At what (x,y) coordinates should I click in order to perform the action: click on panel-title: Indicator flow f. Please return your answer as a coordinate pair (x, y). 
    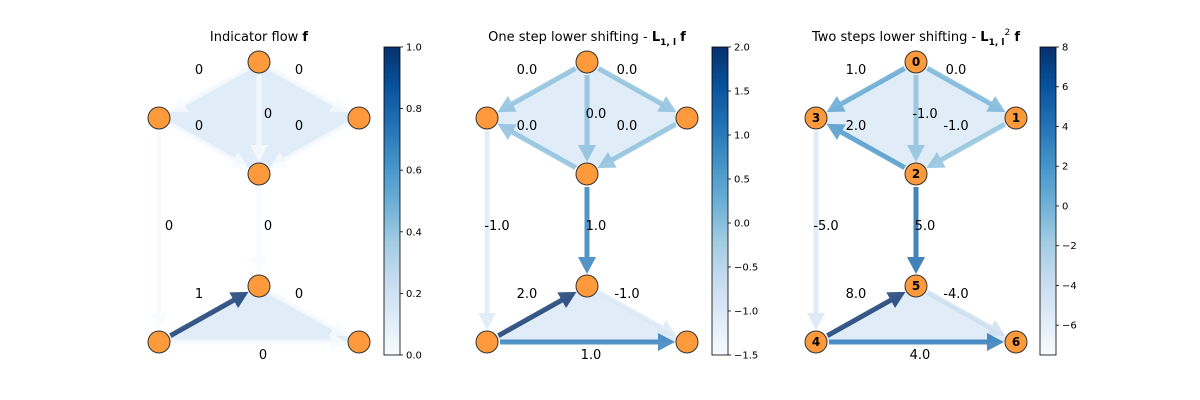
    Looking at the image, I should click on (259, 37).